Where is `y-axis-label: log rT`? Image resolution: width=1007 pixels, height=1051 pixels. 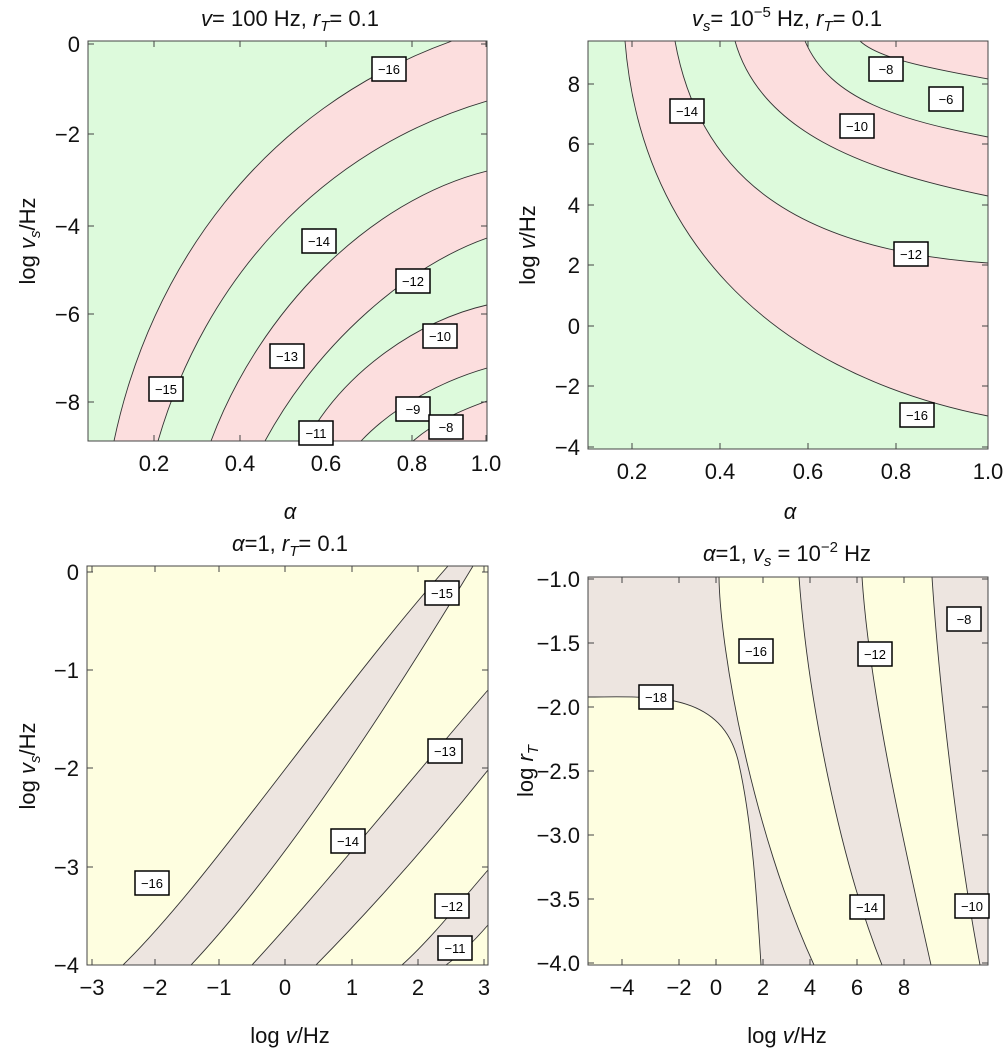
y-axis-label: log rT is located at coordinates (527, 770).